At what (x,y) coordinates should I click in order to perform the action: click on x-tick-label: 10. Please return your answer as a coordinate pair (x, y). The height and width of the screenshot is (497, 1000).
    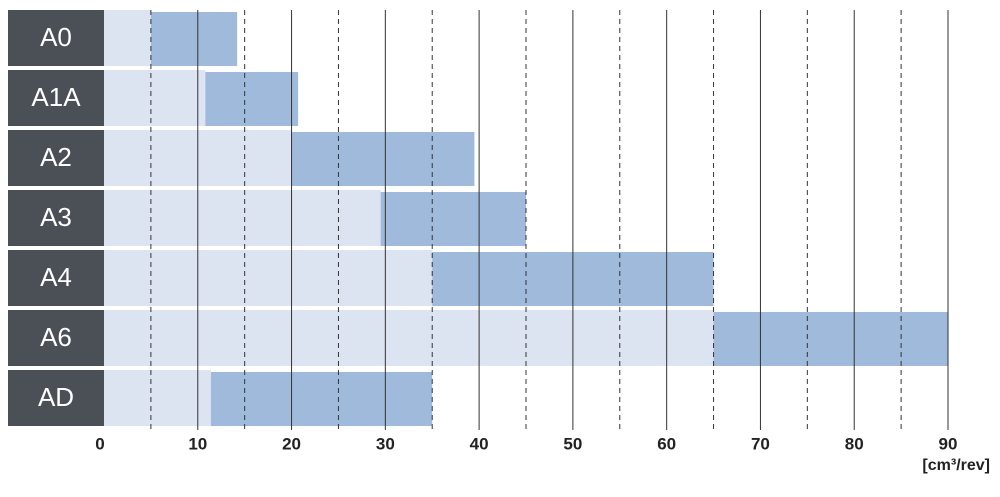
    Looking at the image, I should click on (197, 443).